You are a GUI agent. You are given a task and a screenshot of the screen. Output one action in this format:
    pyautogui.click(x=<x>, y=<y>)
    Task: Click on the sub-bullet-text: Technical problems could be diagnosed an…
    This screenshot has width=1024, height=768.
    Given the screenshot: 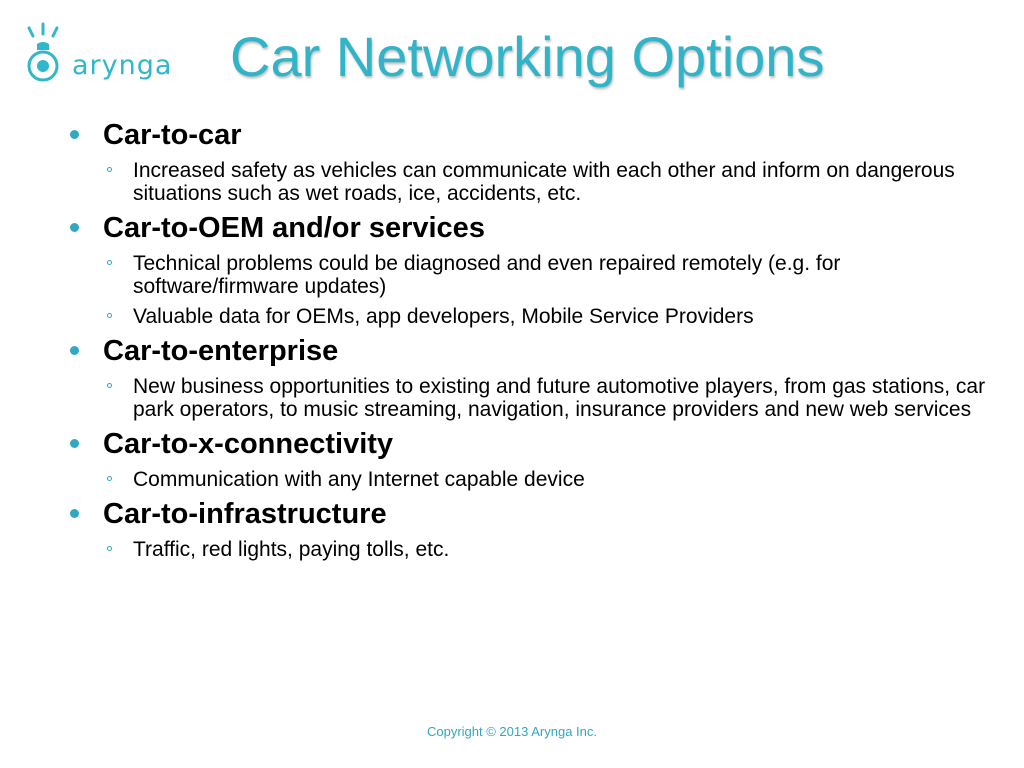 What is the action you would take?
    pyautogui.click(x=487, y=275)
    